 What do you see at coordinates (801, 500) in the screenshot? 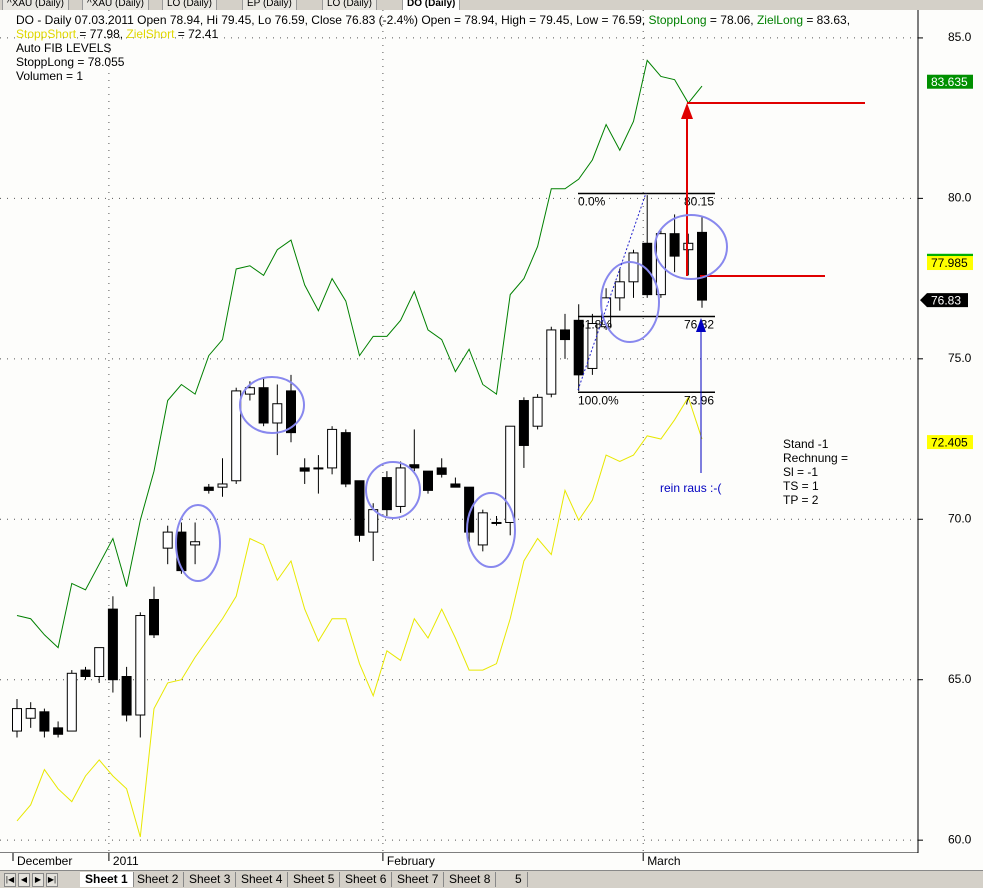
I see `note: TP = 2` at bounding box center [801, 500].